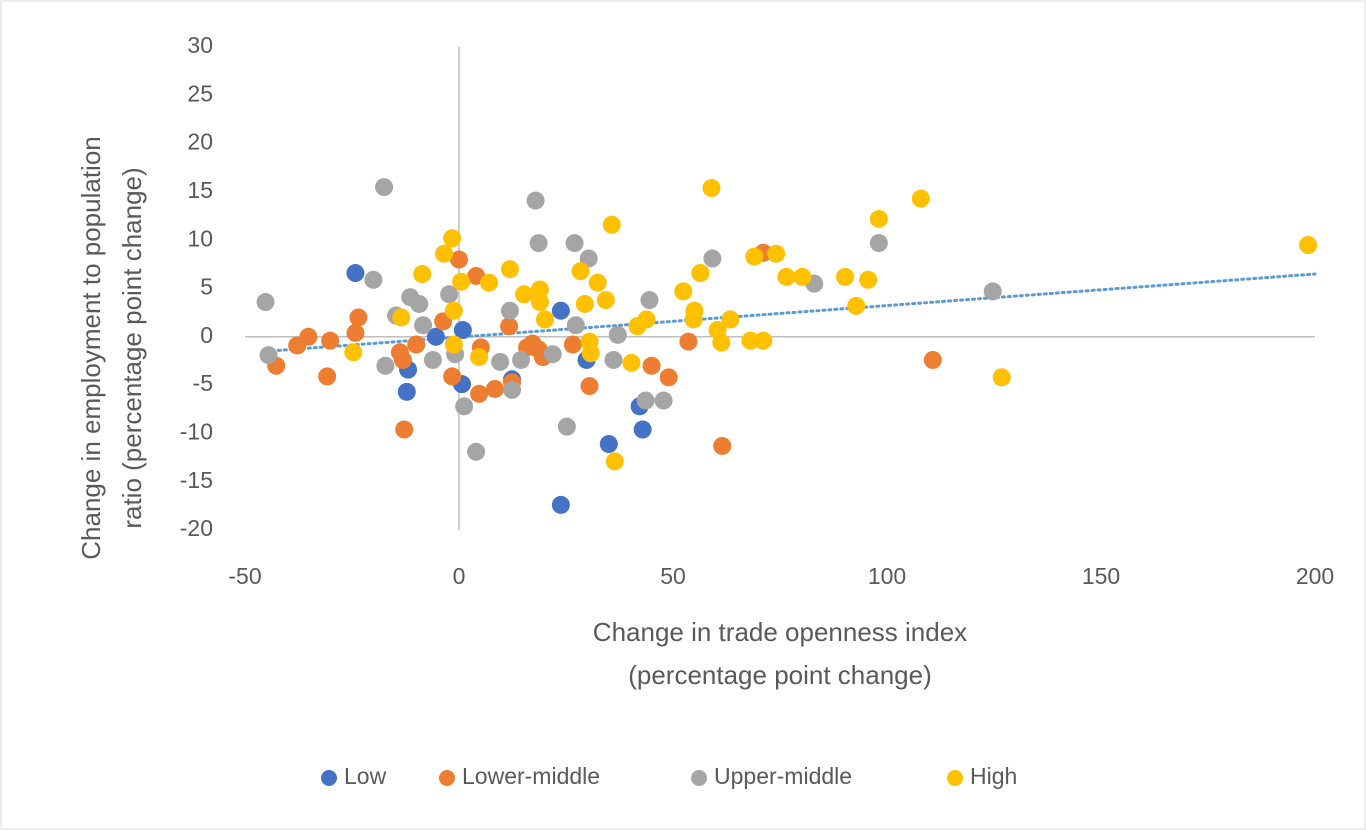 This screenshot has height=830, width=1366. I want to click on x-tick-label: 200, so click(1315, 576).